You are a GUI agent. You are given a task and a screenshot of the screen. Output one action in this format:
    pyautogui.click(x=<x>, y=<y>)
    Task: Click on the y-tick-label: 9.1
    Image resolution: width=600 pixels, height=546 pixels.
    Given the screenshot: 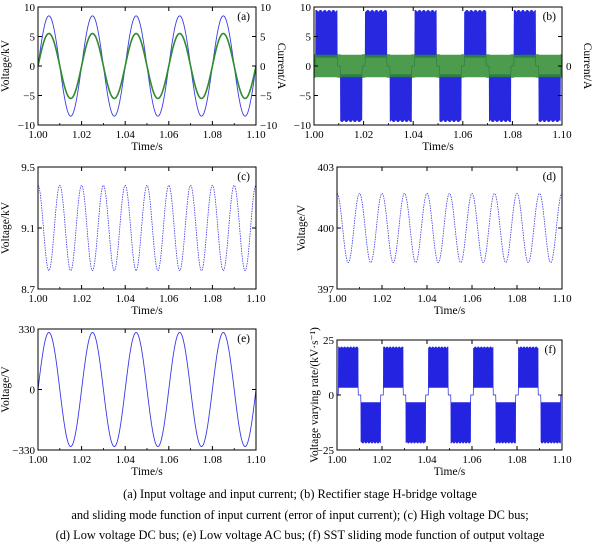 What is the action you would take?
    pyautogui.click(x=28, y=229)
    